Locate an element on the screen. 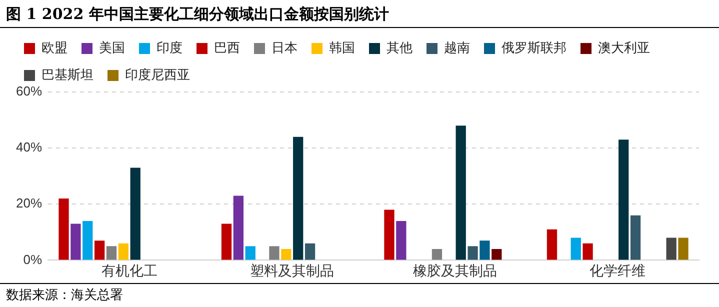  legend-label: 印度 is located at coordinates (169, 48).